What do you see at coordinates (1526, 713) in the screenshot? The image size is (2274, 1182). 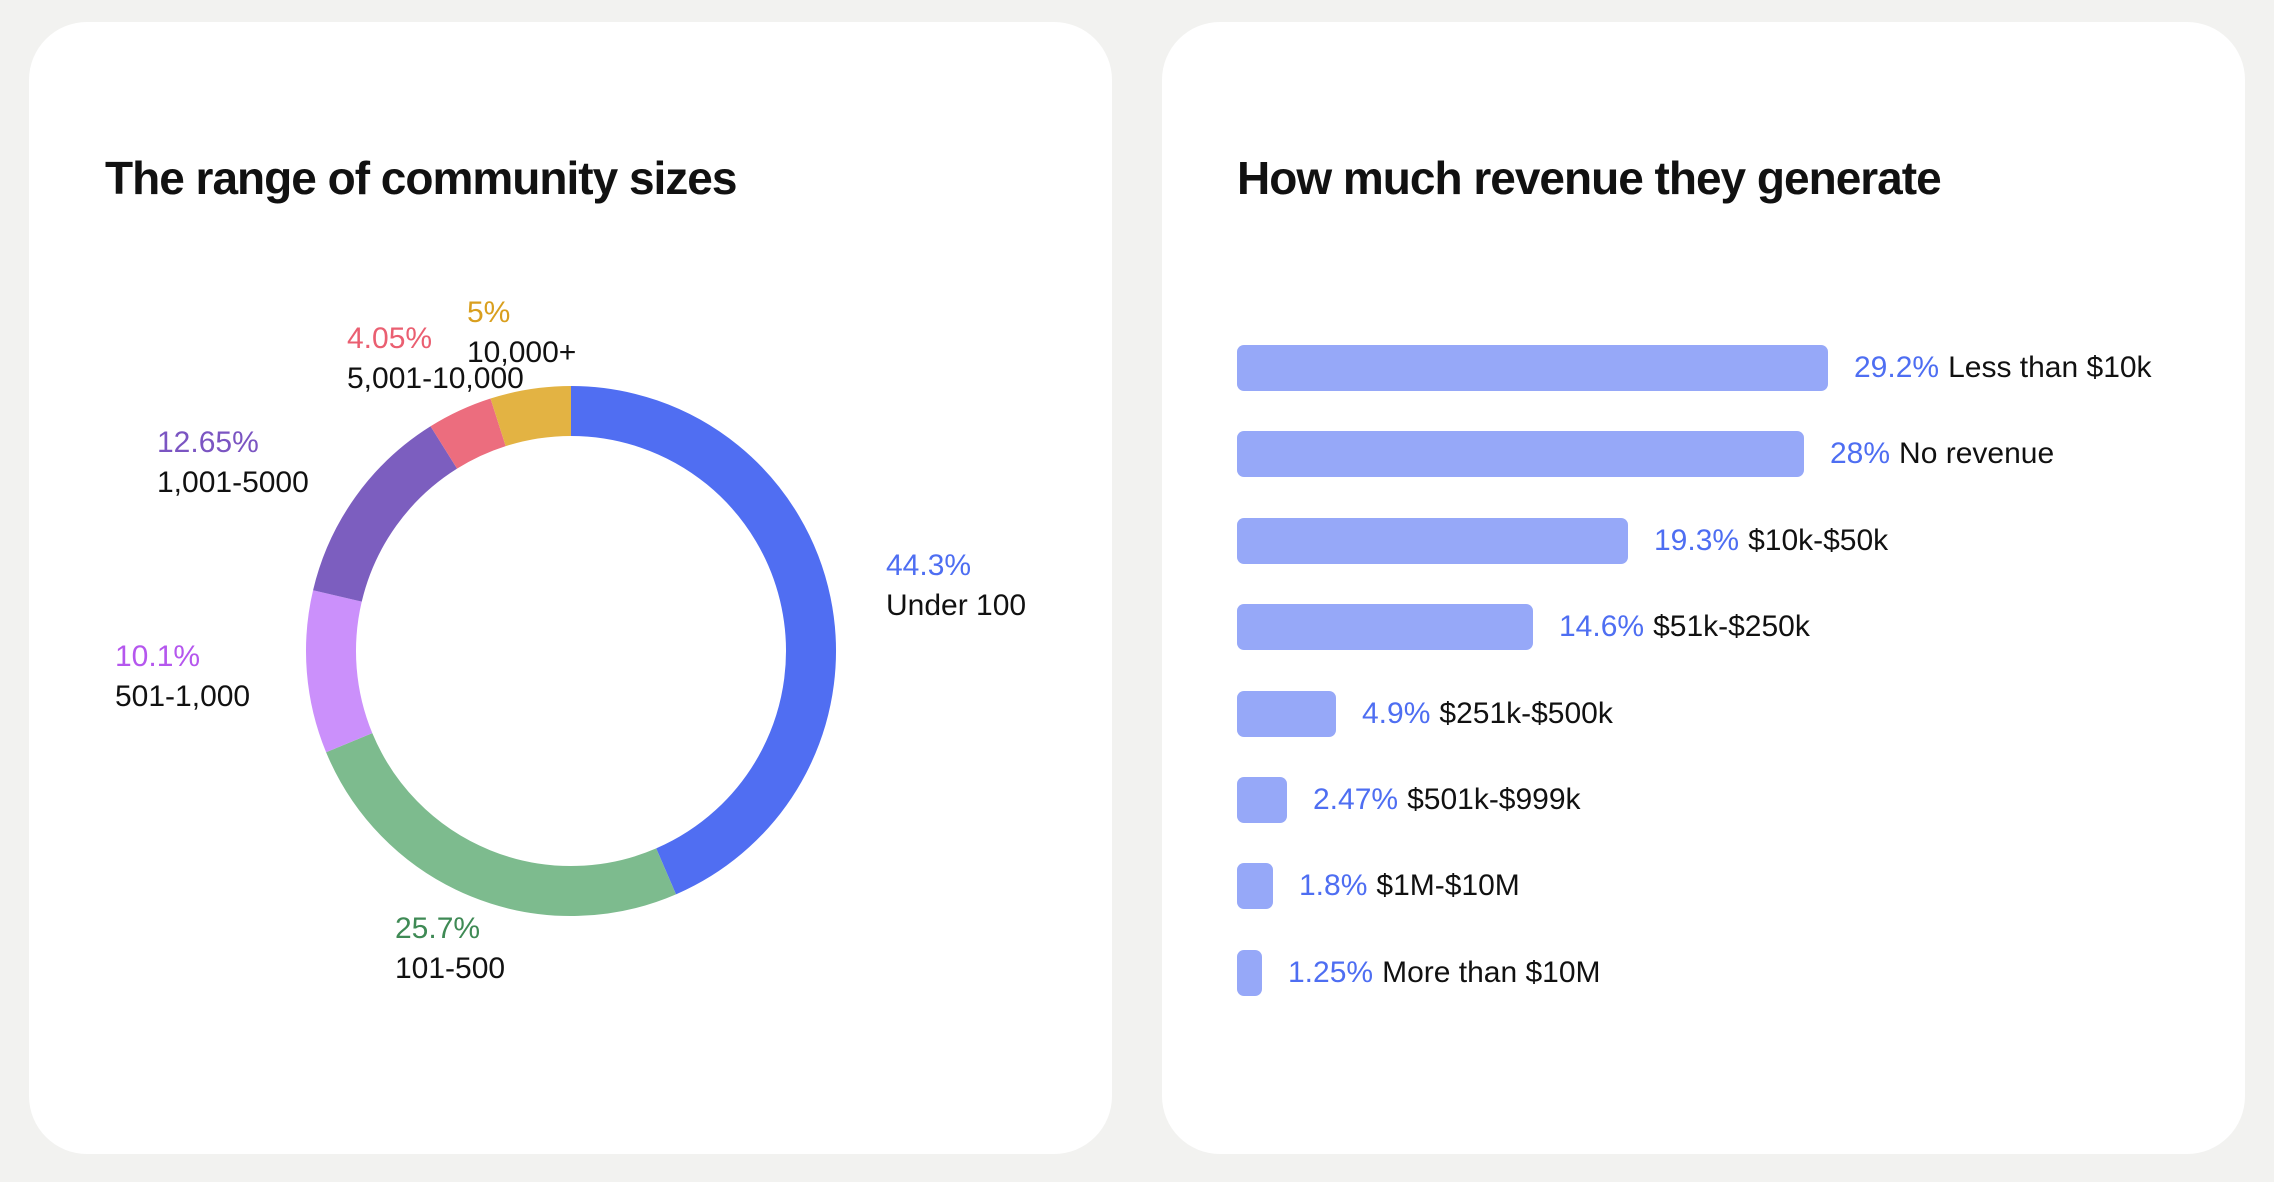 I see `bar-category-label: $251k-$500k` at bounding box center [1526, 713].